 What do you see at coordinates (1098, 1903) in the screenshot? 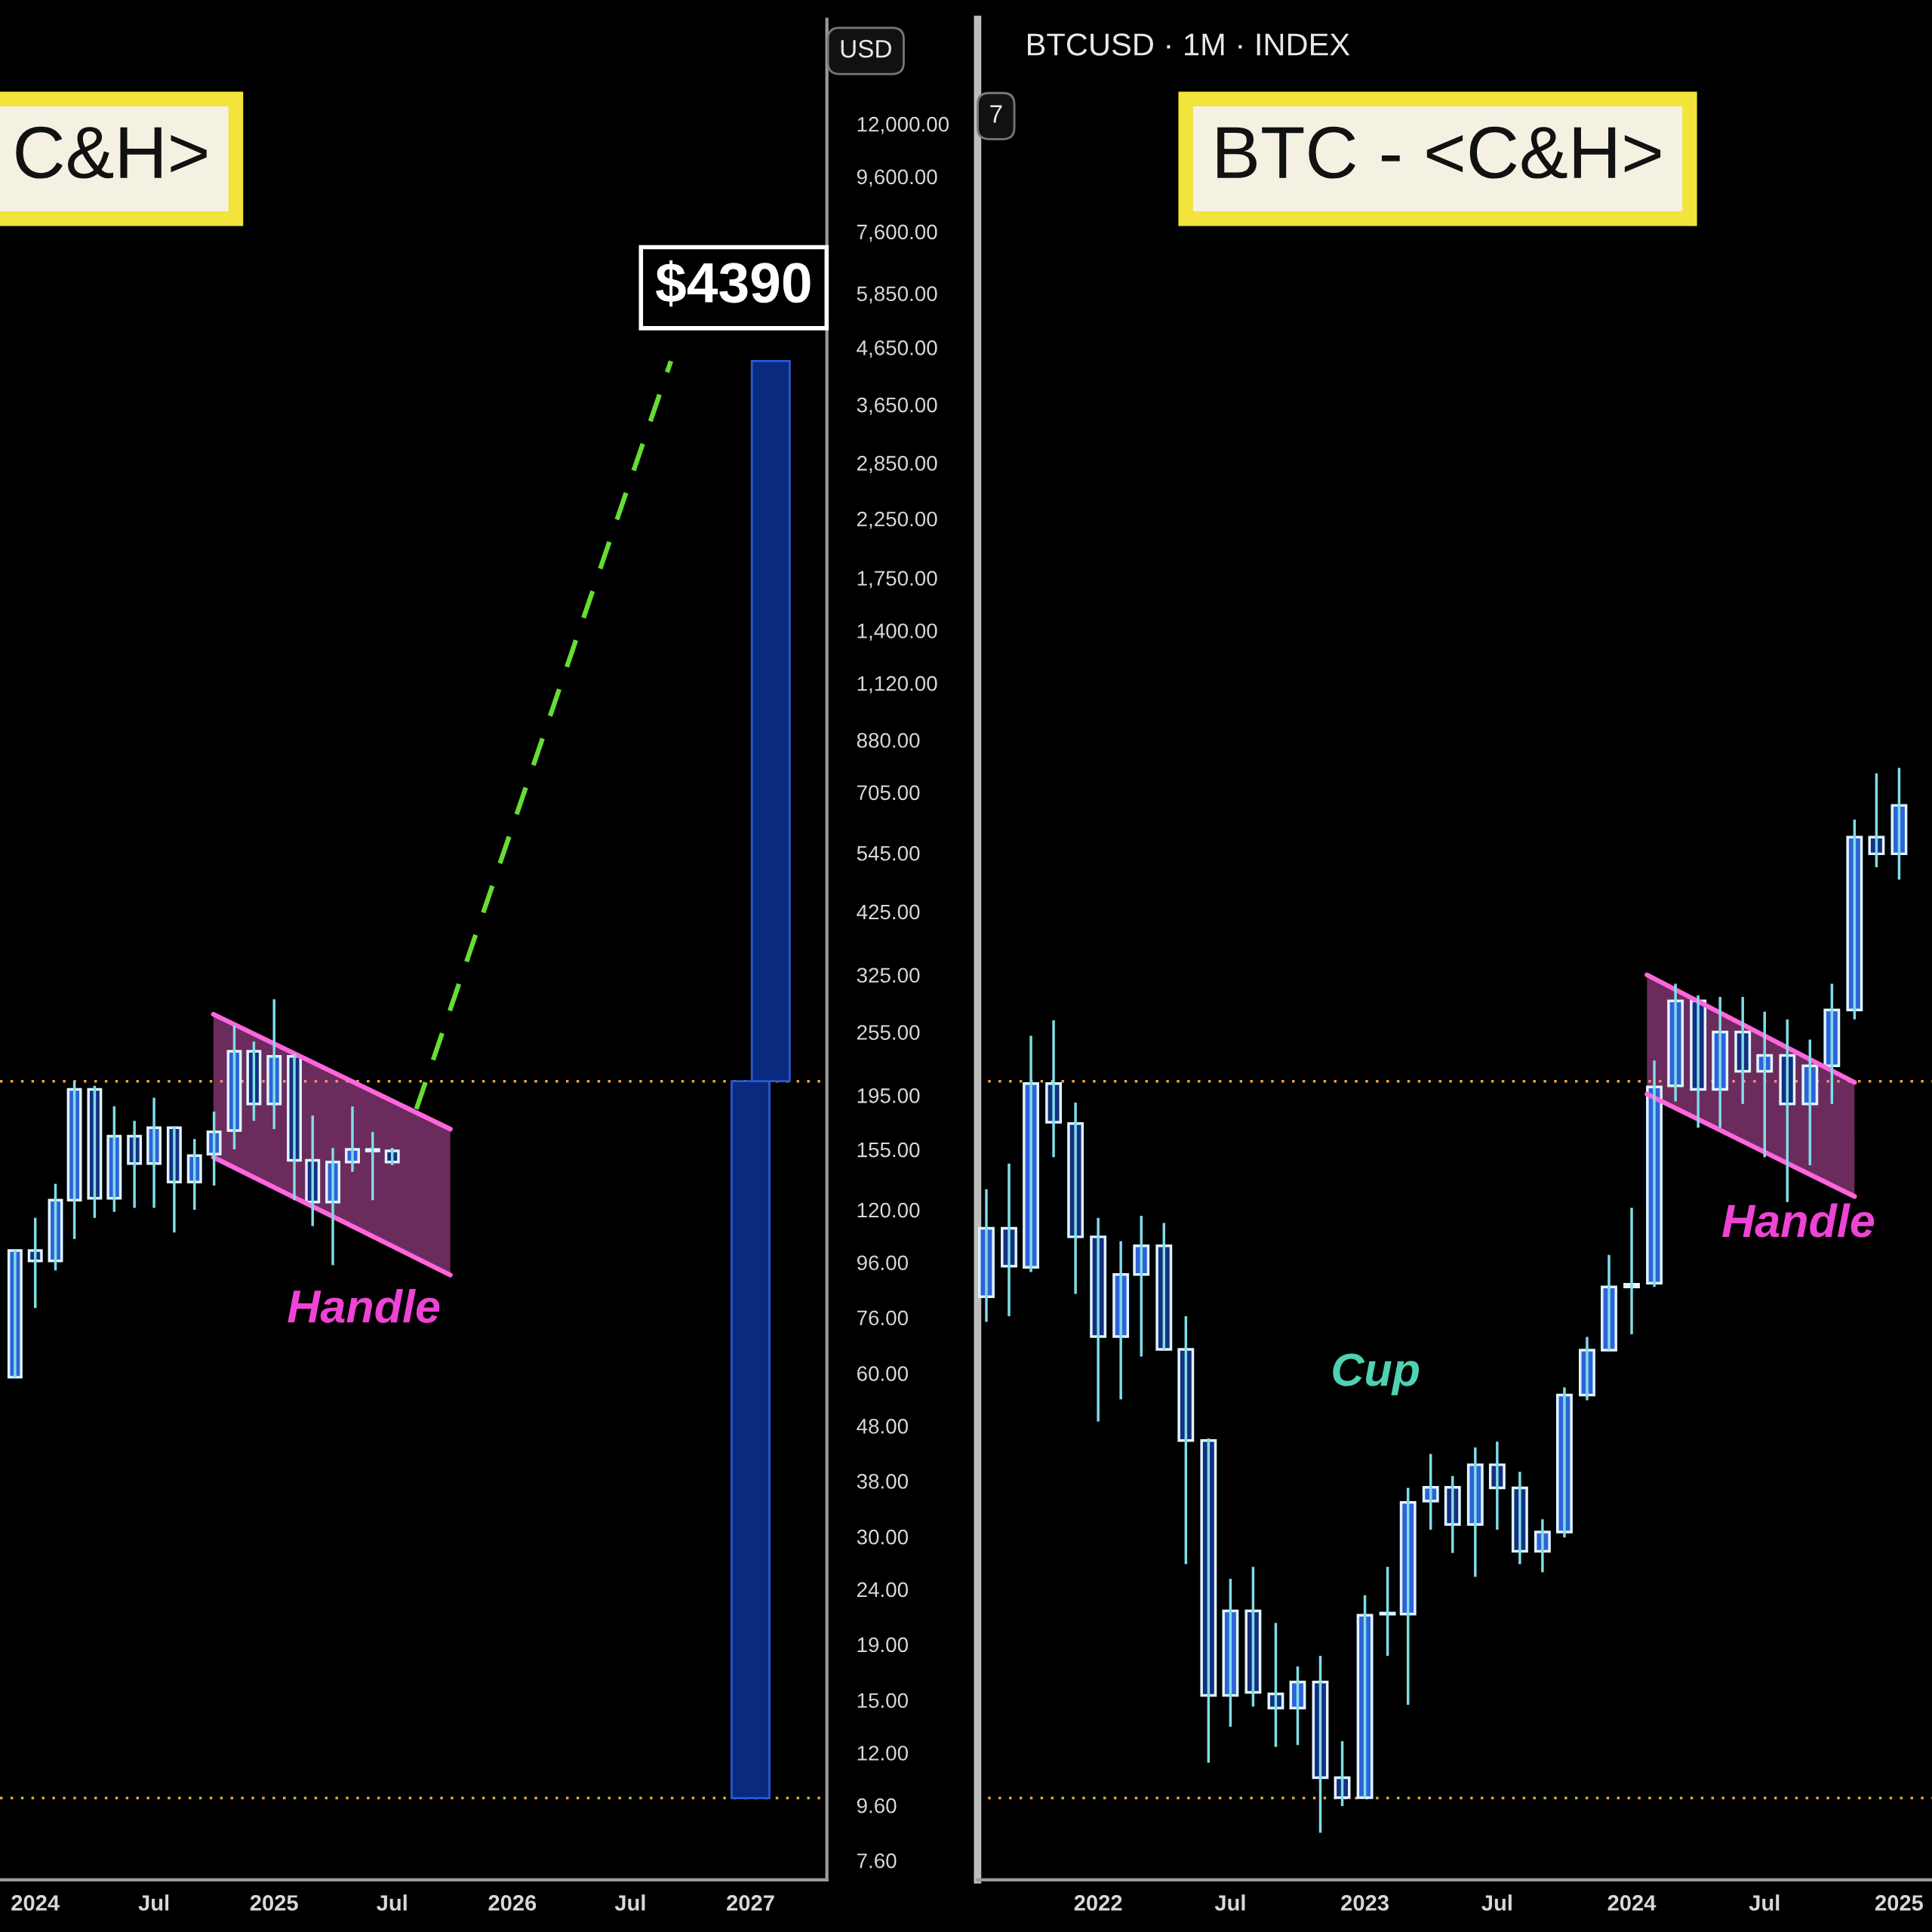
I see `x-tick-label: 2022` at bounding box center [1098, 1903].